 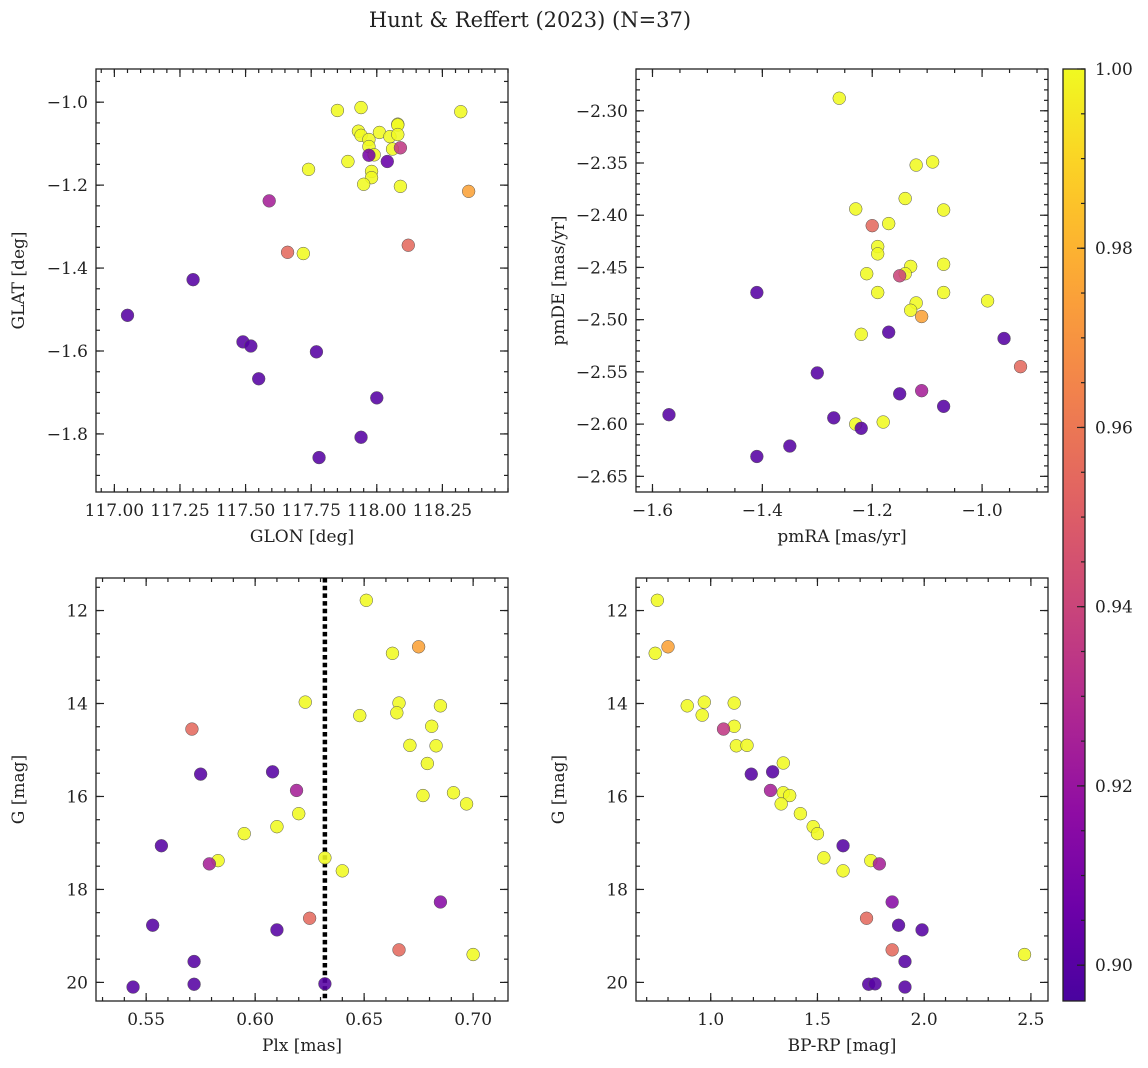 I want to click on y-tick-label: −2.35, so click(x=602, y=164).